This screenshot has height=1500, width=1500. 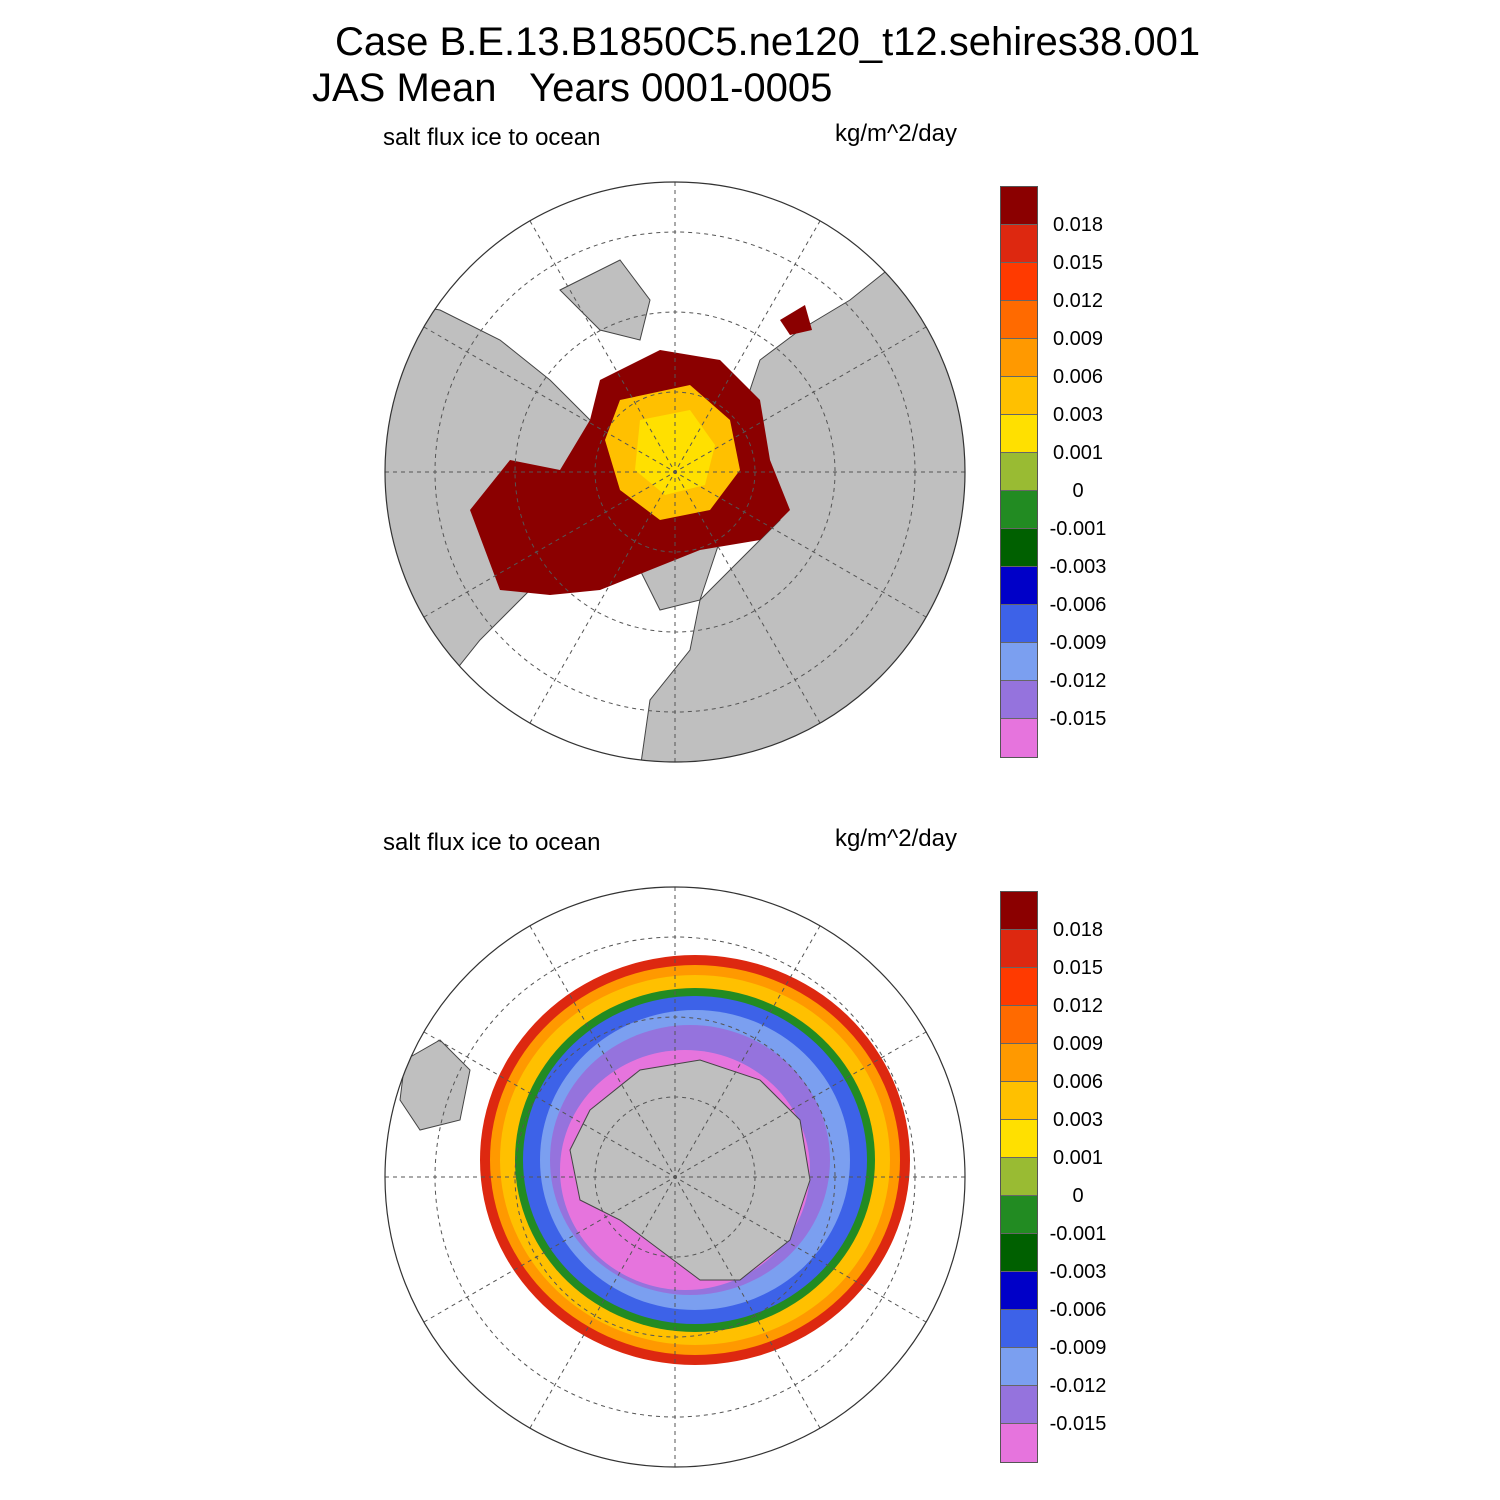 What do you see at coordinates (1078, 681) in the screenshot?
I see `north-colorbar-tick-label: -0.012` at bounding box center [1078, 681].